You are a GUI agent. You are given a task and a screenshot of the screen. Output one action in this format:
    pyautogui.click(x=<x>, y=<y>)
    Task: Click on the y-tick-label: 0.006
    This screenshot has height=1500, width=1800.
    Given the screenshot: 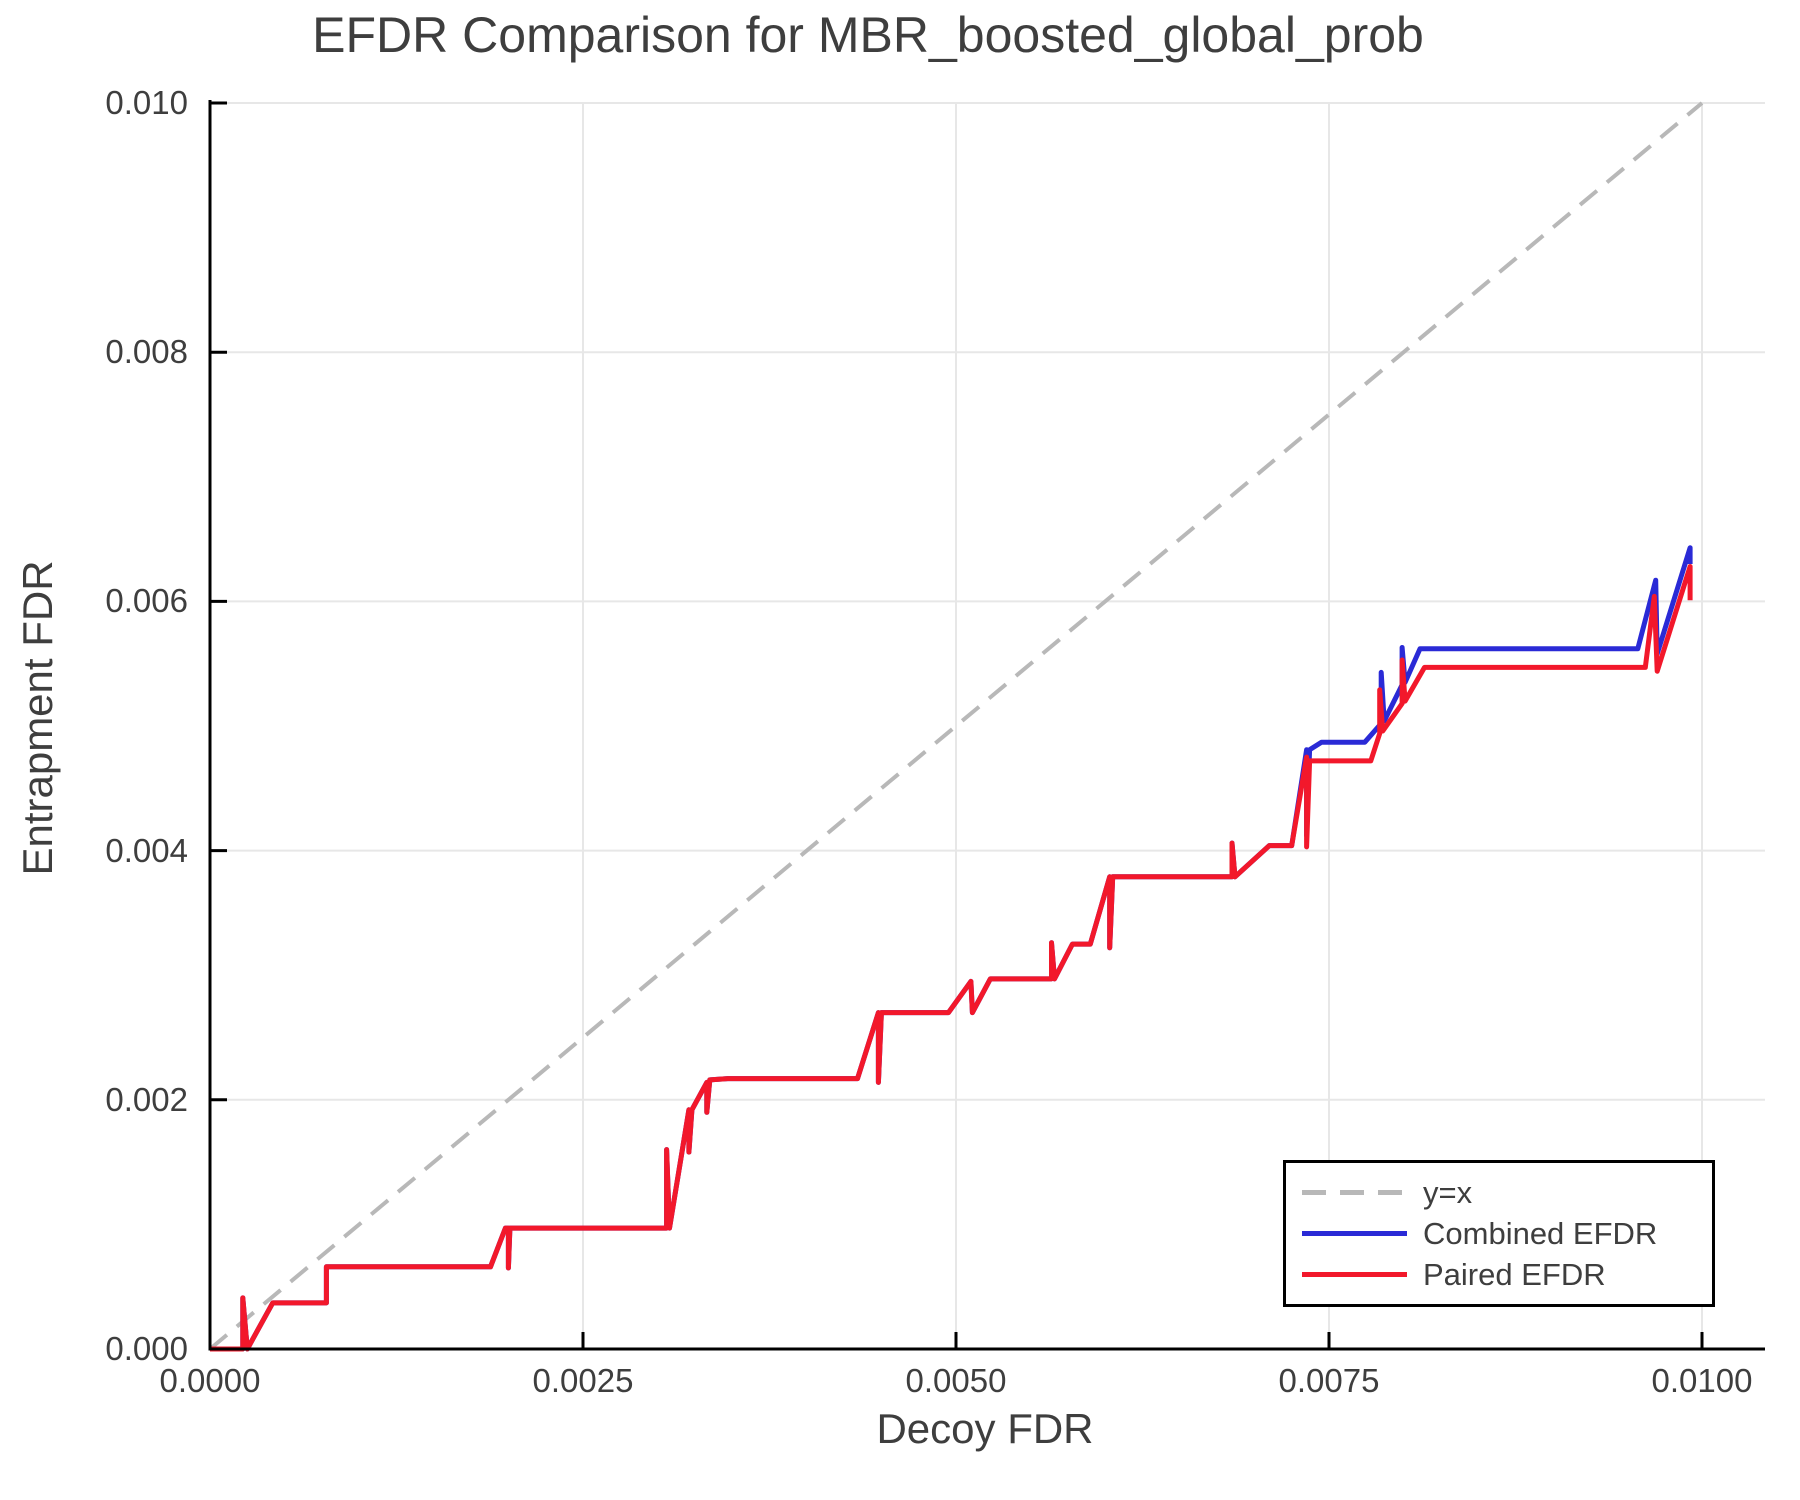 What is the action you would take?
    pyautogui.click(x=146, y=600)
    